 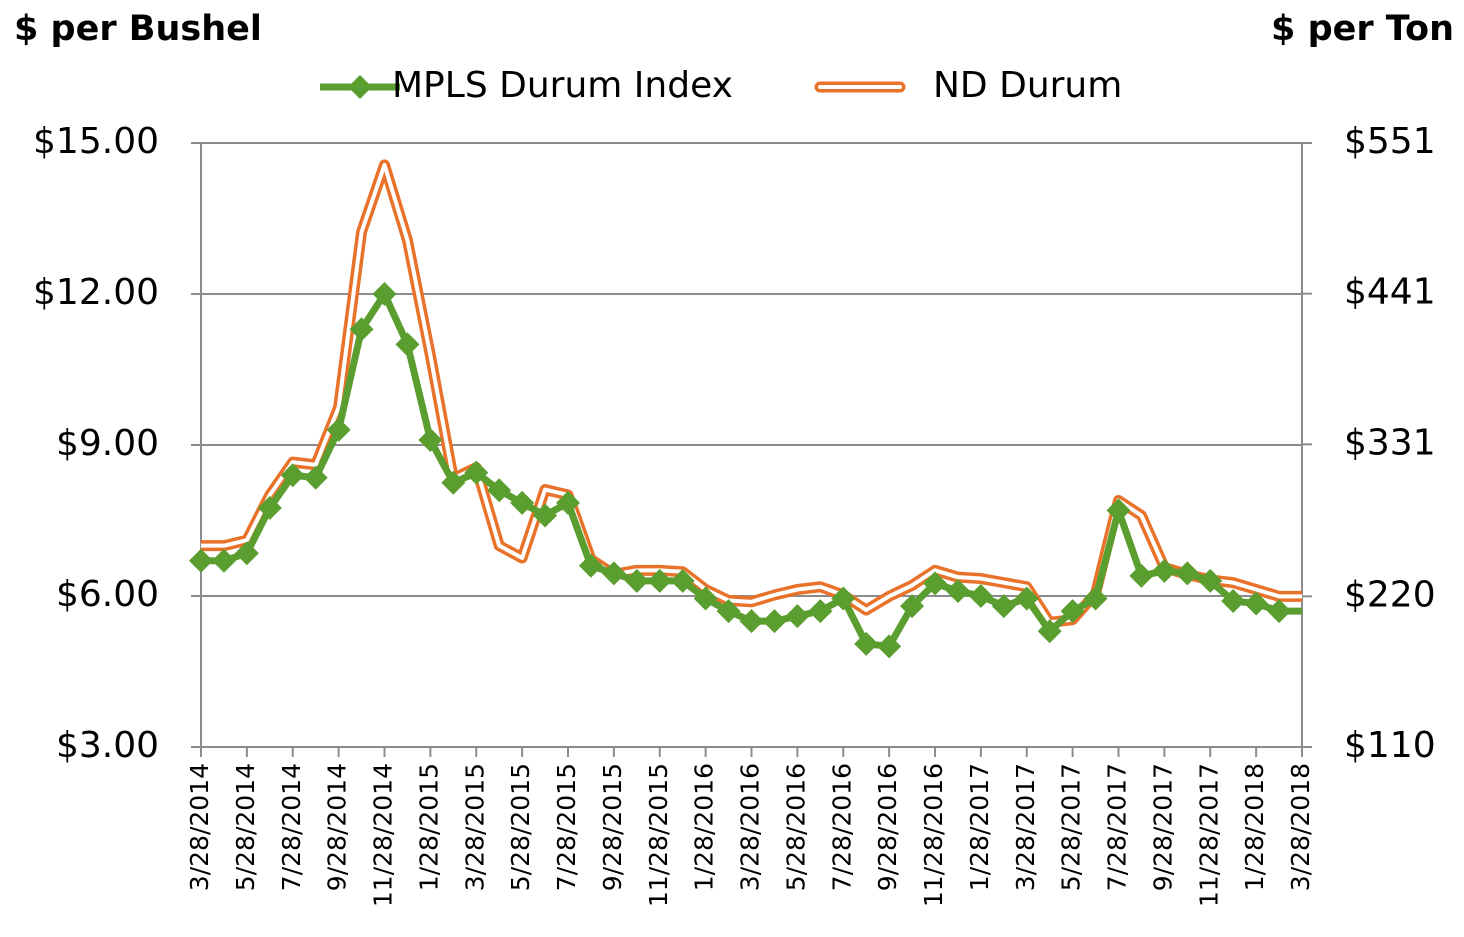 What do you see at coordinates (199, 827) in the screenshot?
I see `x-tick-label: 3/28/2014` at bounding box center [199, 827].